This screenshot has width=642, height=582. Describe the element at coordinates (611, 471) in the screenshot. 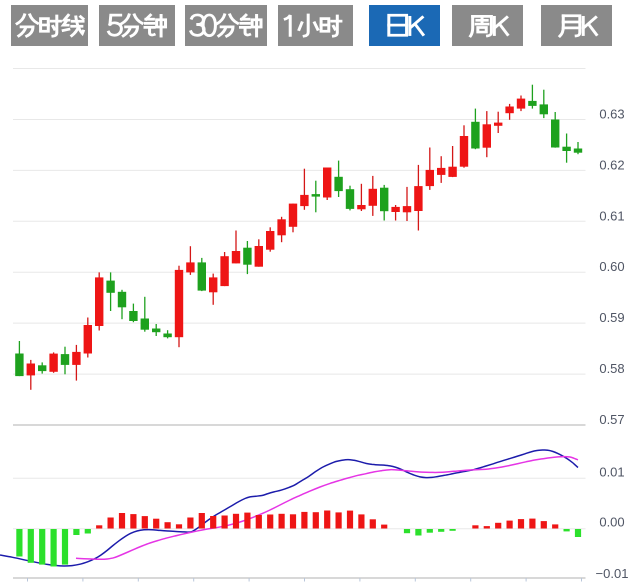

I see `svg-text: 0.01` at that location.